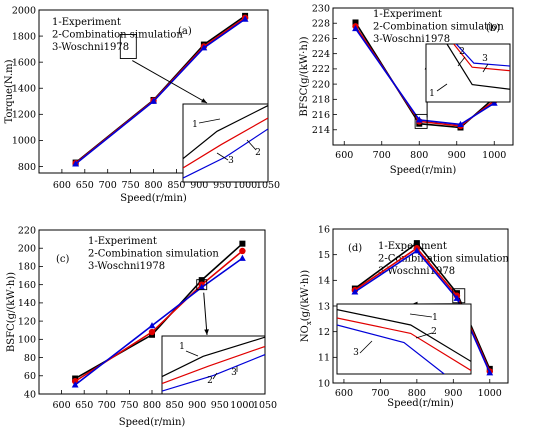 Image resolution: width=550 pixels, height=439 pixels. What do you see at coordinates (324, 281) in the screenshot?
I see `y-tick-label: 14` at bounding box center [324, 281].